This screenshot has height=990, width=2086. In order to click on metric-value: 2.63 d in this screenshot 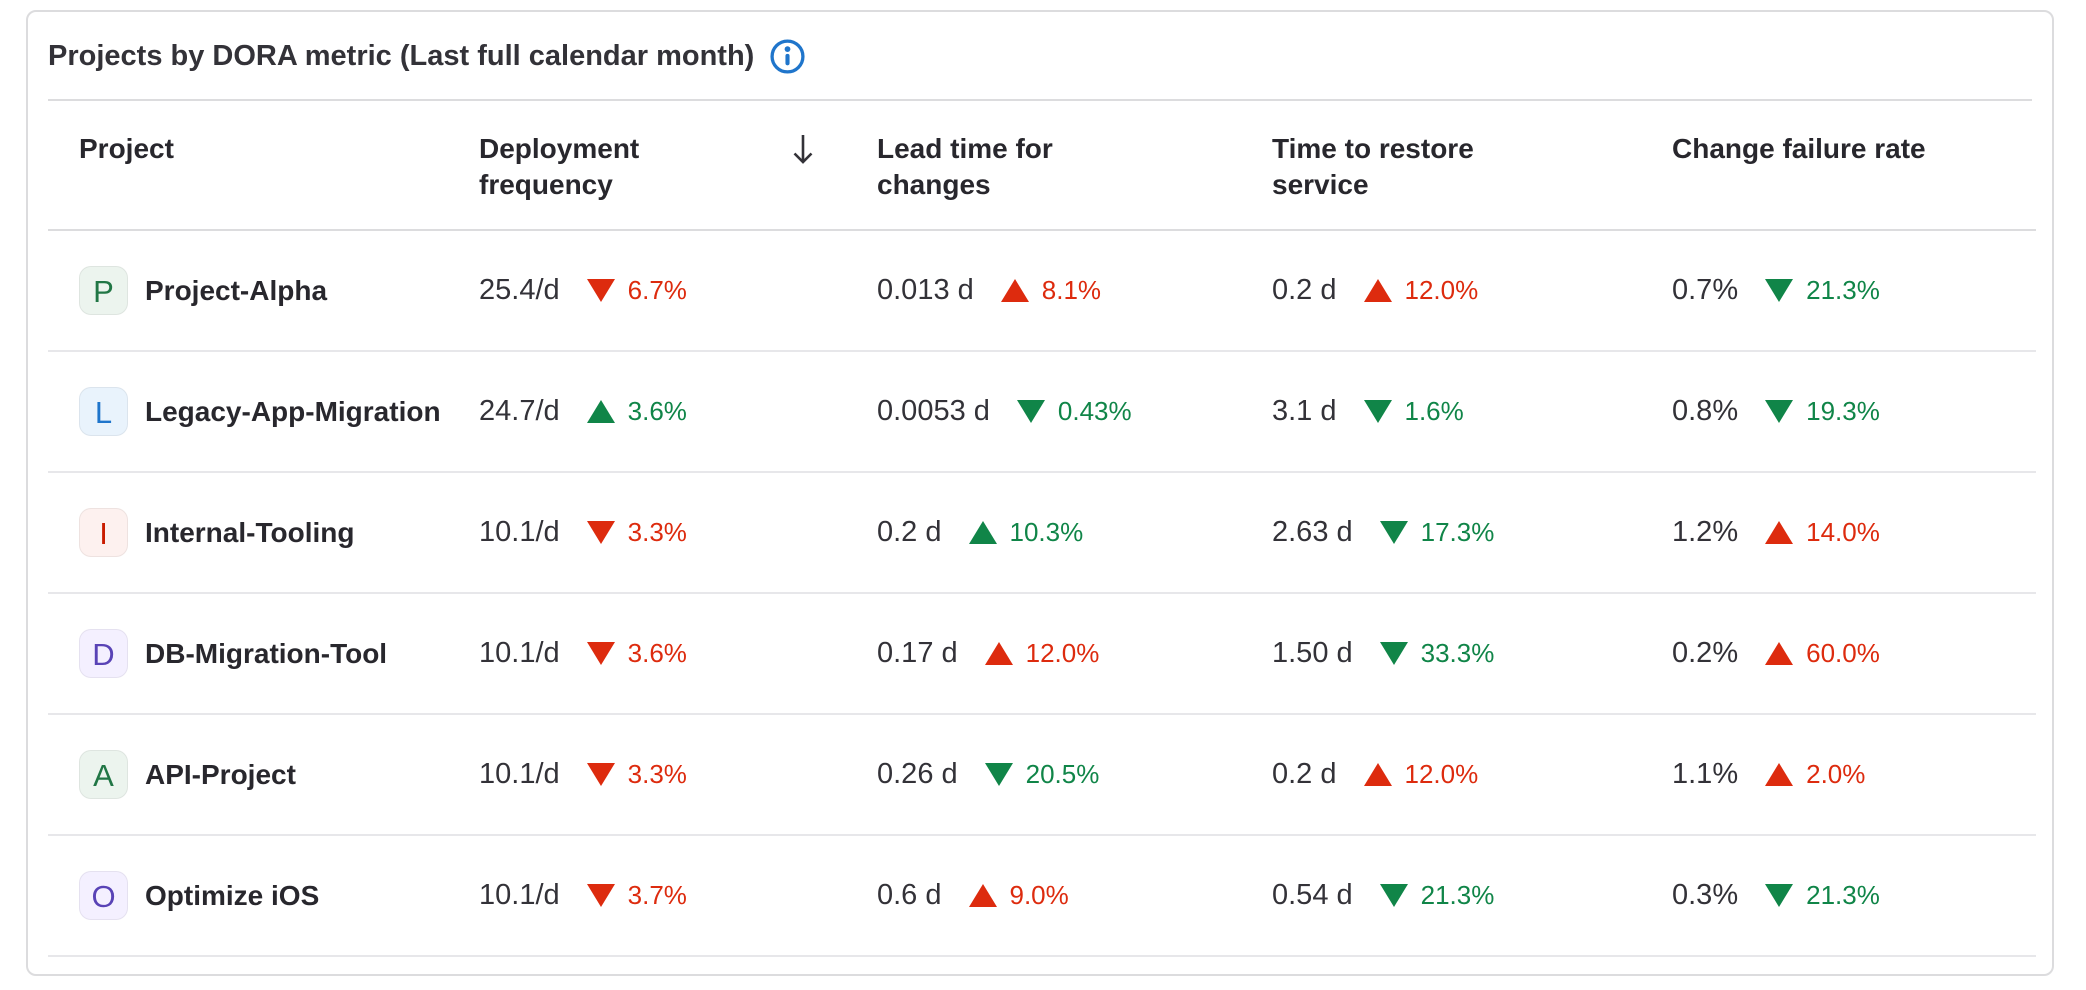, I will do `click(1312, 532)`.